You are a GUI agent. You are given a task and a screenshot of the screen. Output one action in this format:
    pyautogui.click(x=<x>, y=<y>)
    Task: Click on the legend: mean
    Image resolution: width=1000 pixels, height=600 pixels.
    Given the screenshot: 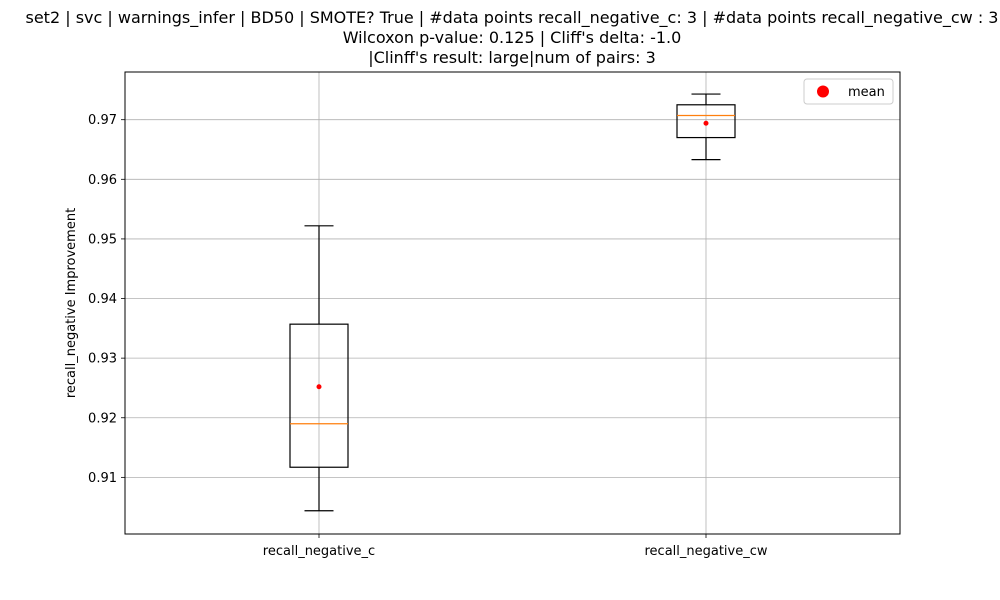 What is the action you would take?
    pyautogui.click(x=848, y=91)
    